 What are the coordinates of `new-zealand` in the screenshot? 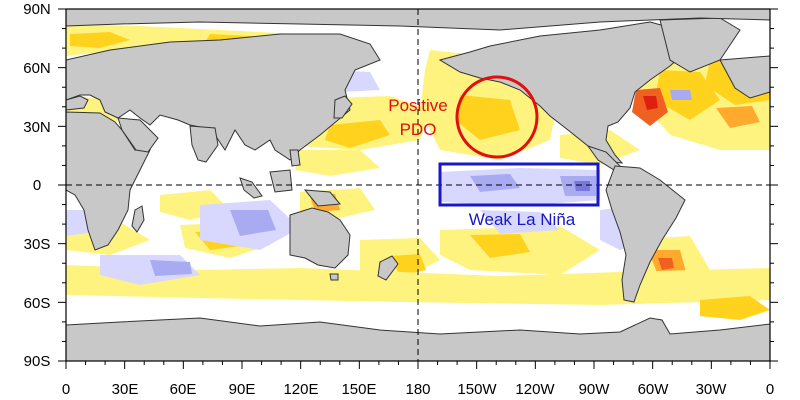 It's located at (388, 268).